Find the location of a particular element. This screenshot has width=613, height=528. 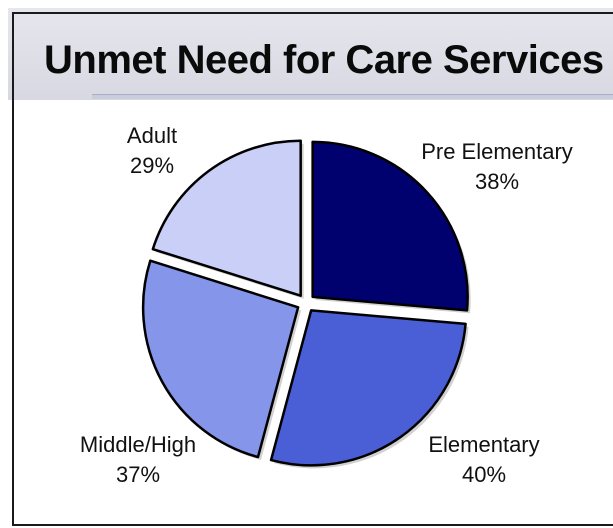

pie-slice-pre-elementary is located at coordinates (390, 226).